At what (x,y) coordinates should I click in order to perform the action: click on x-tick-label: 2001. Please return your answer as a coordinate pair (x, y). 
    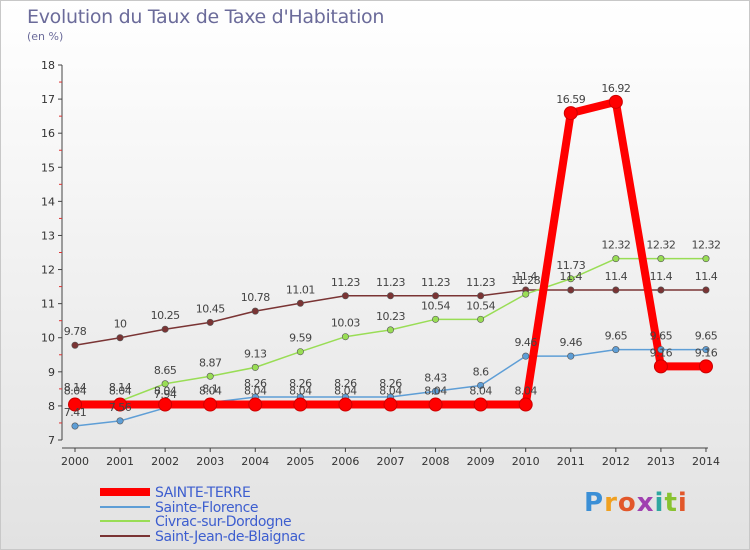
    Looking at the image, I should click on (120, 461).